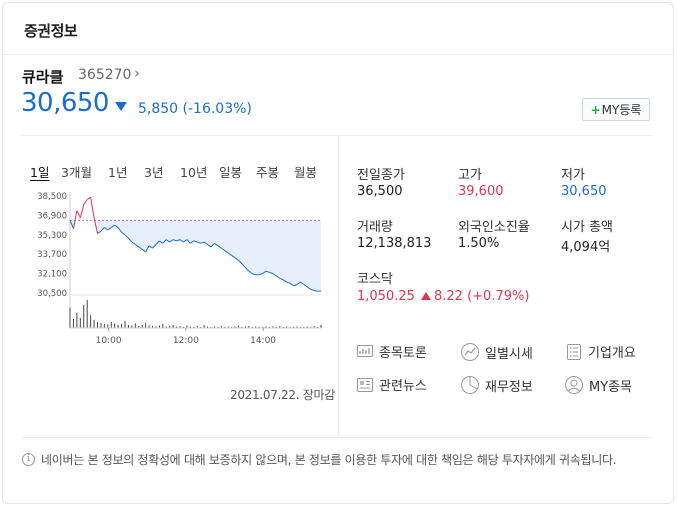 Image resolution: width=677 pixels, height=507 pixels. Describe the element at coordinates (375, 227) in the screenshot. I see `volume-label: 거래량` at that location.